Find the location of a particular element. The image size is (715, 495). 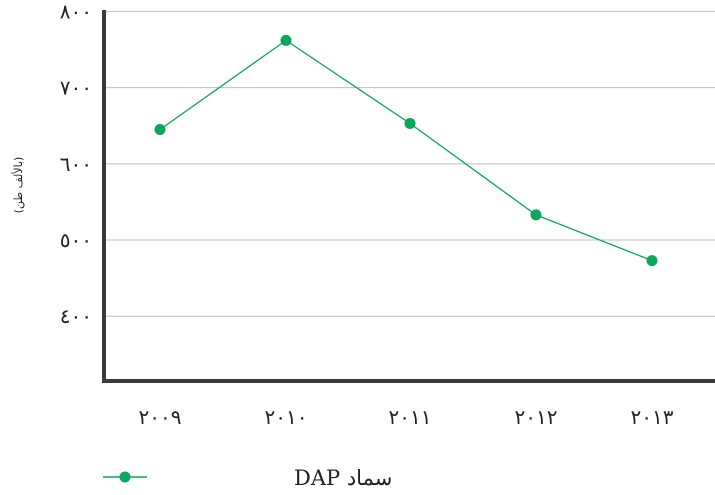

y-tick-labels: ٨٠٠ ٧٠٠ ٦٠٠ ٥٠٠ ٤٠٠ is located at coordinates (76, 164).